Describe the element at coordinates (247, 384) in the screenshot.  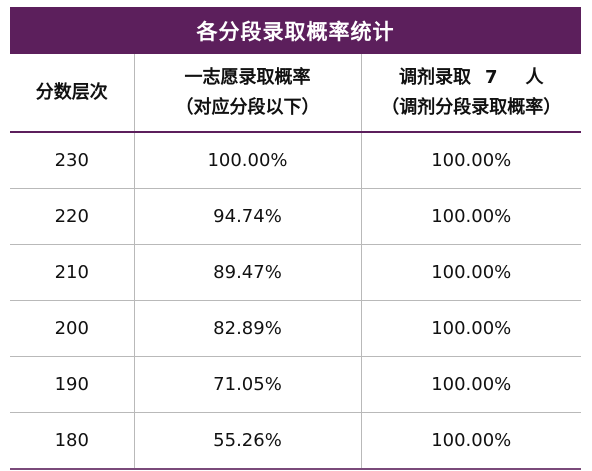
I see `cell-first-choice: 71.05%` at that location.